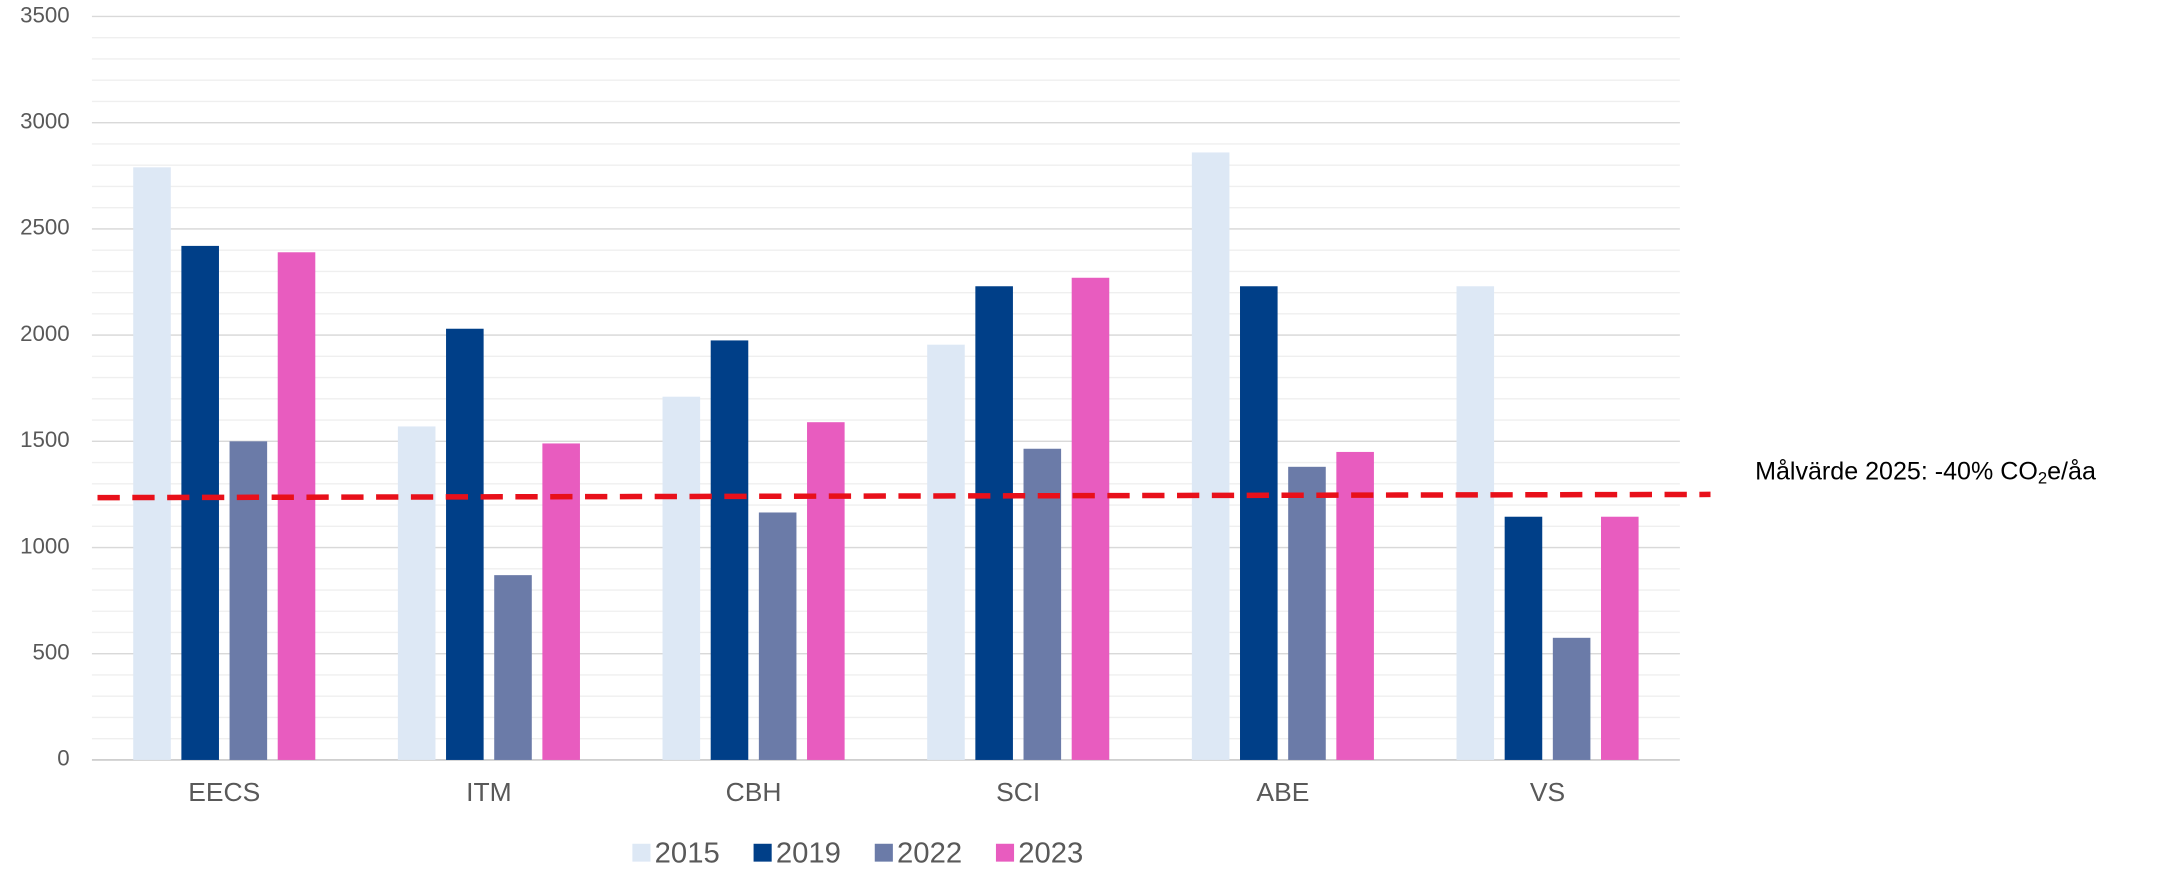 This screenshot has height=874, width=2166. Describe the element at coordinates (929, 854) in the screenshot. I see `legend-label: 2022` at that location.